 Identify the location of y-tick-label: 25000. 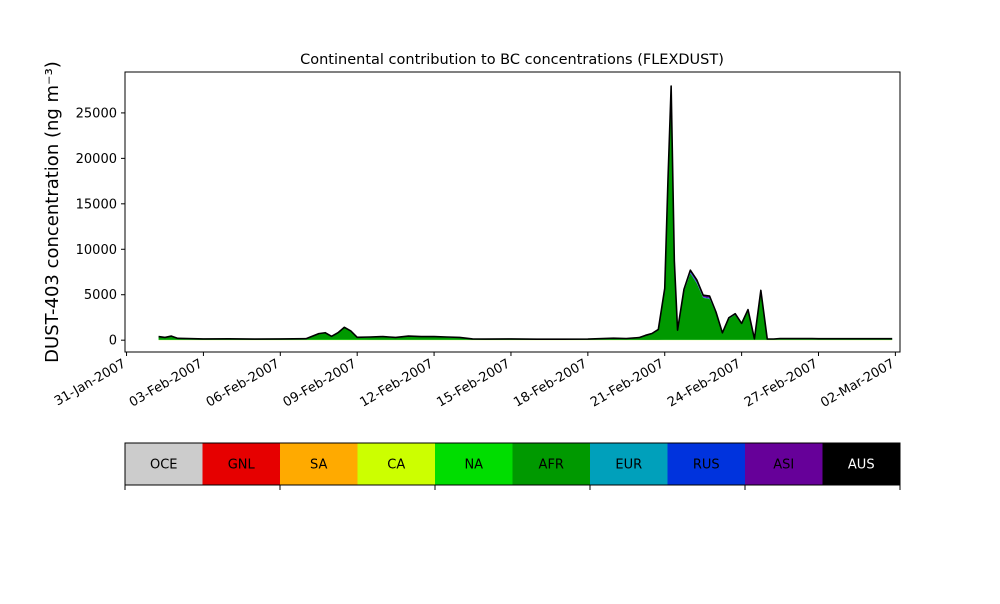
(96, 113).